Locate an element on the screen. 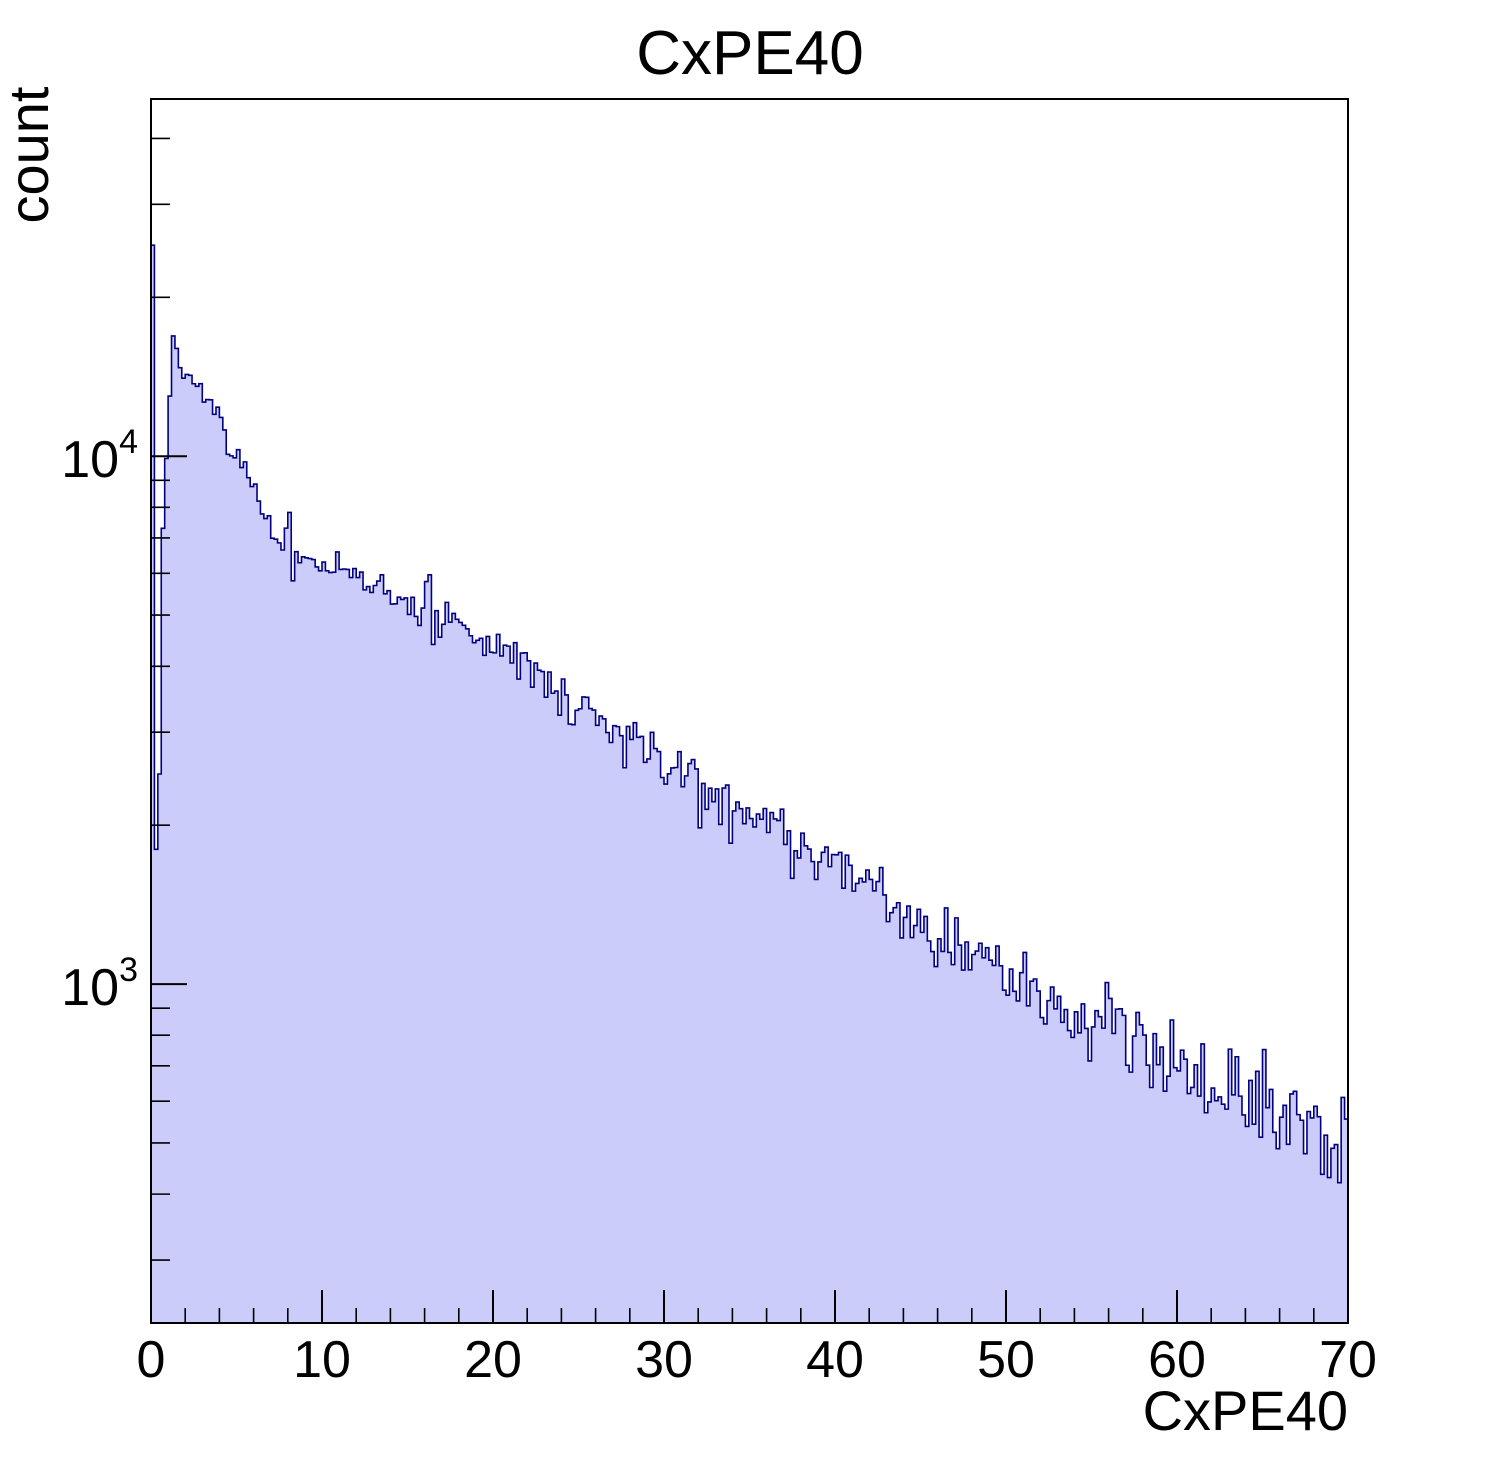 The image size is (1496, 1477). x-tick-label: 10 is located at coordinates (322, 1360).